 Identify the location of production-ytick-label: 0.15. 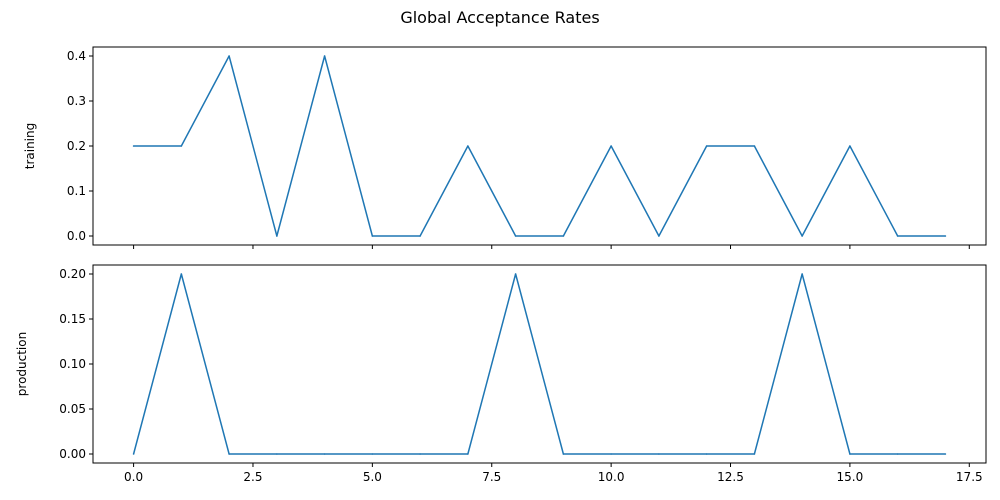
(72, 319).